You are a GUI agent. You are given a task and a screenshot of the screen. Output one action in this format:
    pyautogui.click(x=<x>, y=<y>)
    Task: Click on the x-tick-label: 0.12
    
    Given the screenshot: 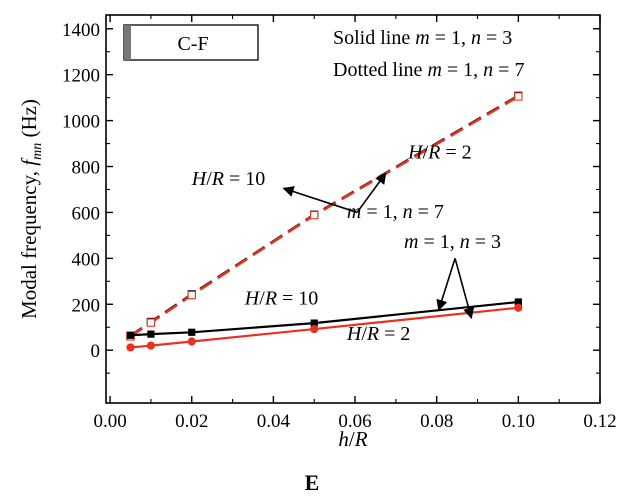 What is the action you would take?
    pyautogui.click(x=599, y=421)
    